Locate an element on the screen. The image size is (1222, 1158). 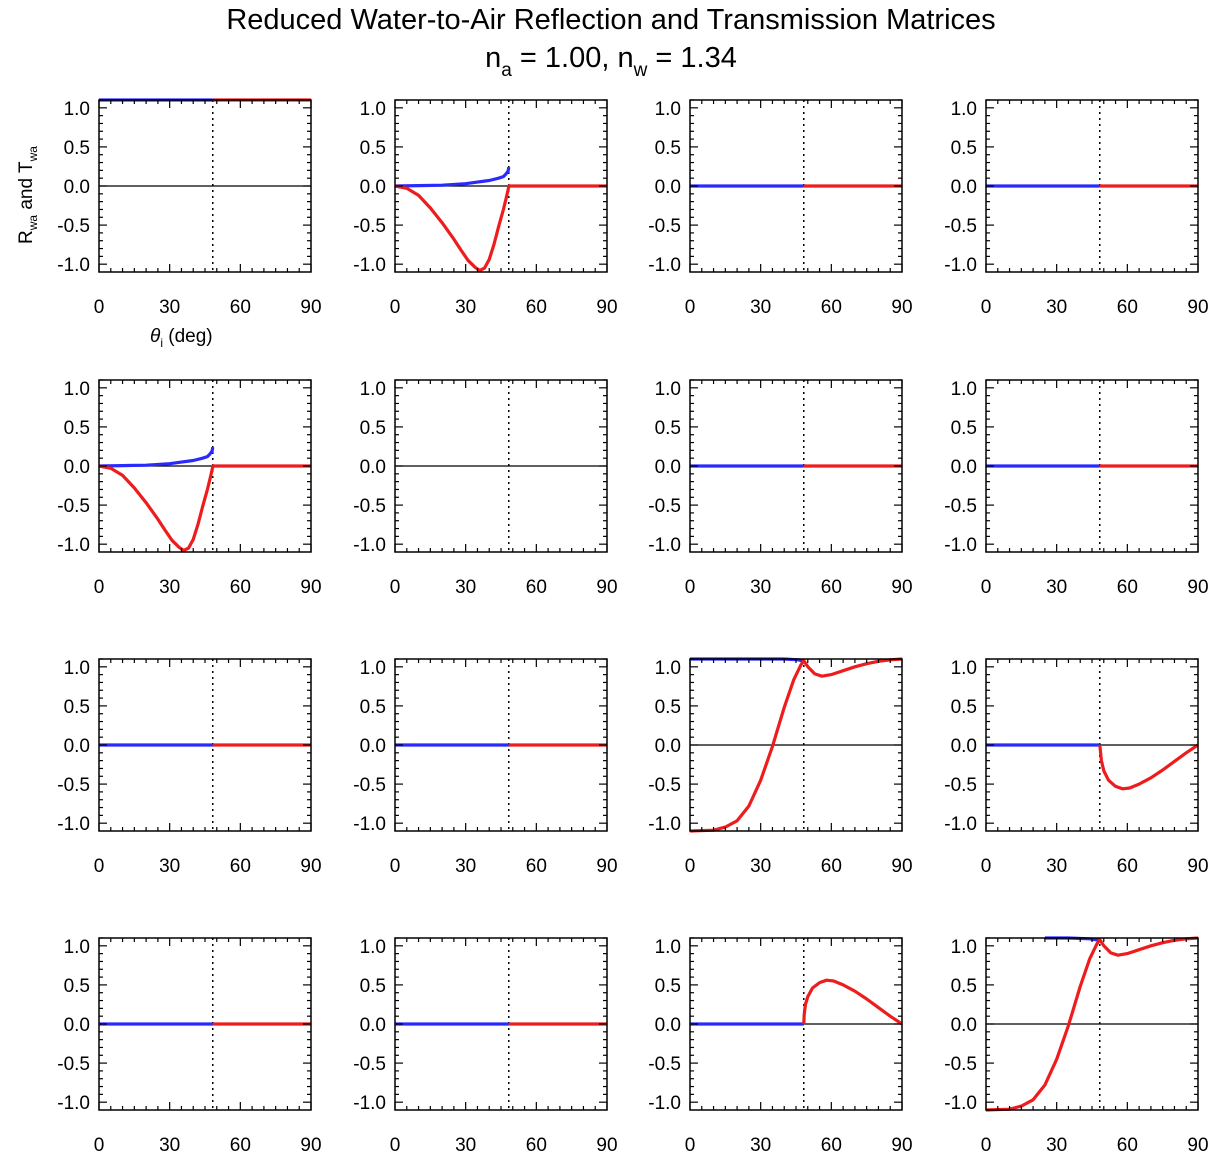
panel-r4-c1: 1.0 0.5 0.0 -0.5 -1.00 30 60 90 is located at coordinates (189, 1046).